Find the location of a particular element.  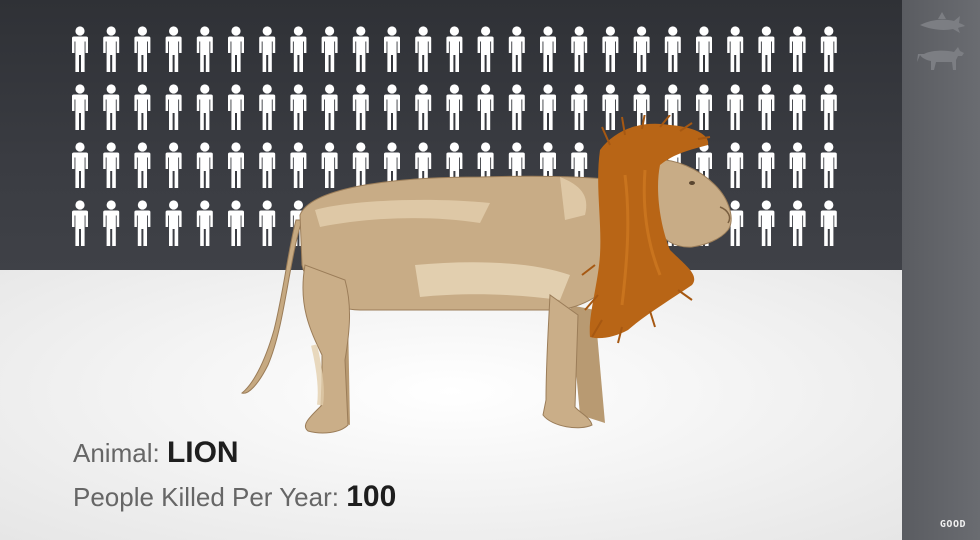

shark-icon is located at coordinates (942, 23).